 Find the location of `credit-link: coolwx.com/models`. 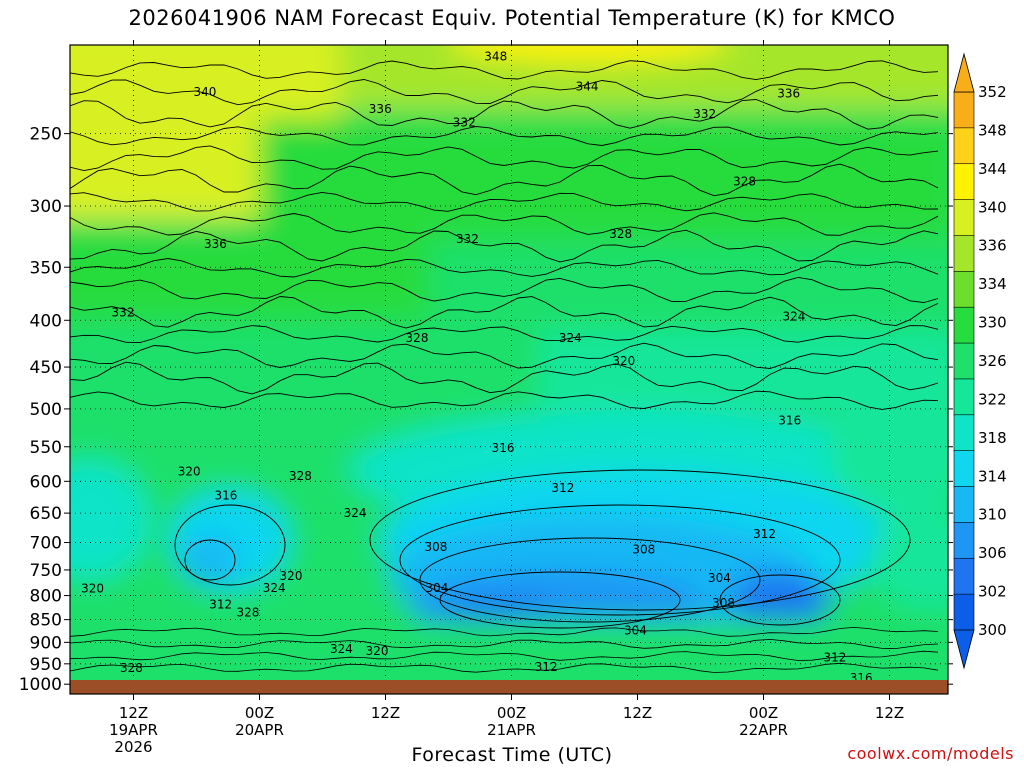

credit-link: coolwx.com/models is located at coordinates (930, 753).